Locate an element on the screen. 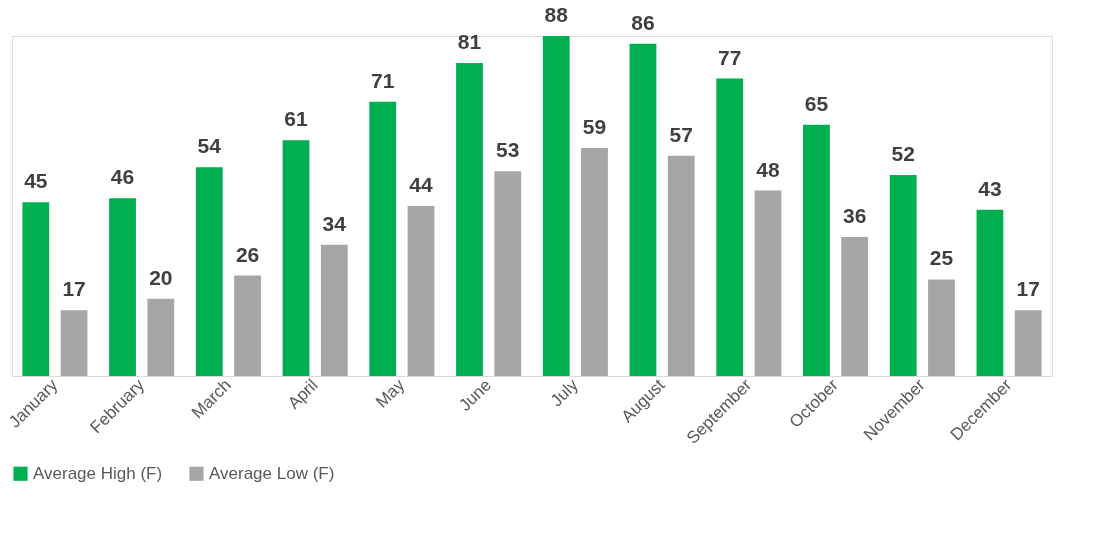 The width and height of the screenshot is (1097, 552). data-label: 59 is located at coordinates (594, 127).